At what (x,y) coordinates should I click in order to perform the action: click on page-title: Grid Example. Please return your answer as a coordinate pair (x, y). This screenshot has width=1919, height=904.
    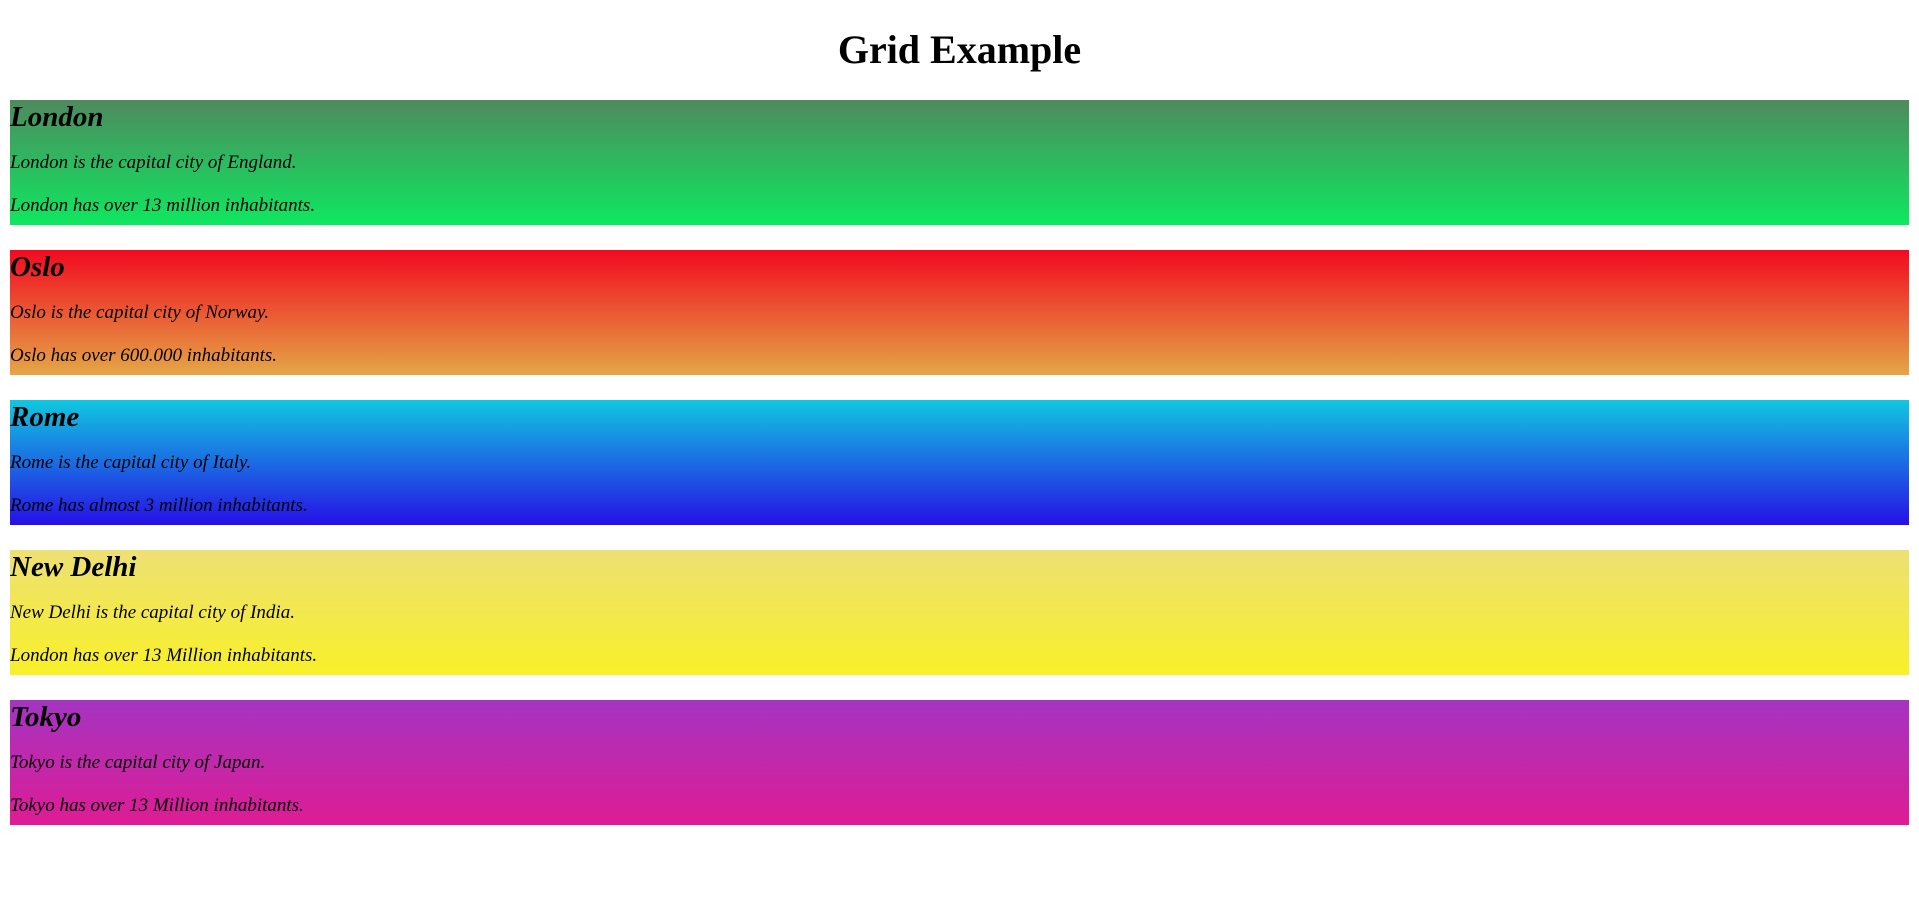
    Looking at the image, I should click on (959, 49).